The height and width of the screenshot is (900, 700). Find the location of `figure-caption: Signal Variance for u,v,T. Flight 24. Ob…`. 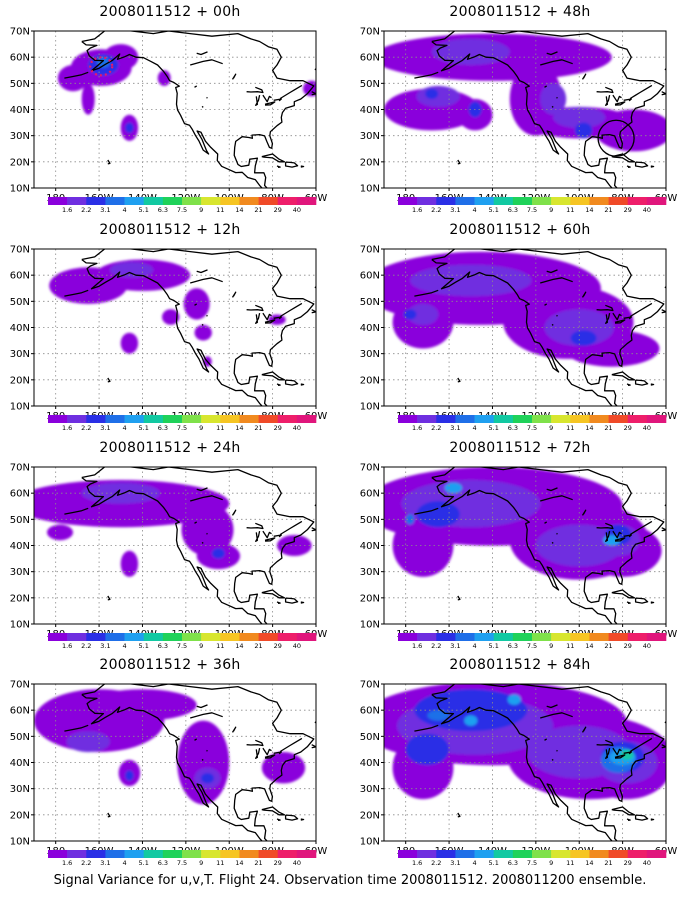

figure-caption: Signal Variance for u,v,T. Flight 24. Ob… is located at coordinates (350, 880).